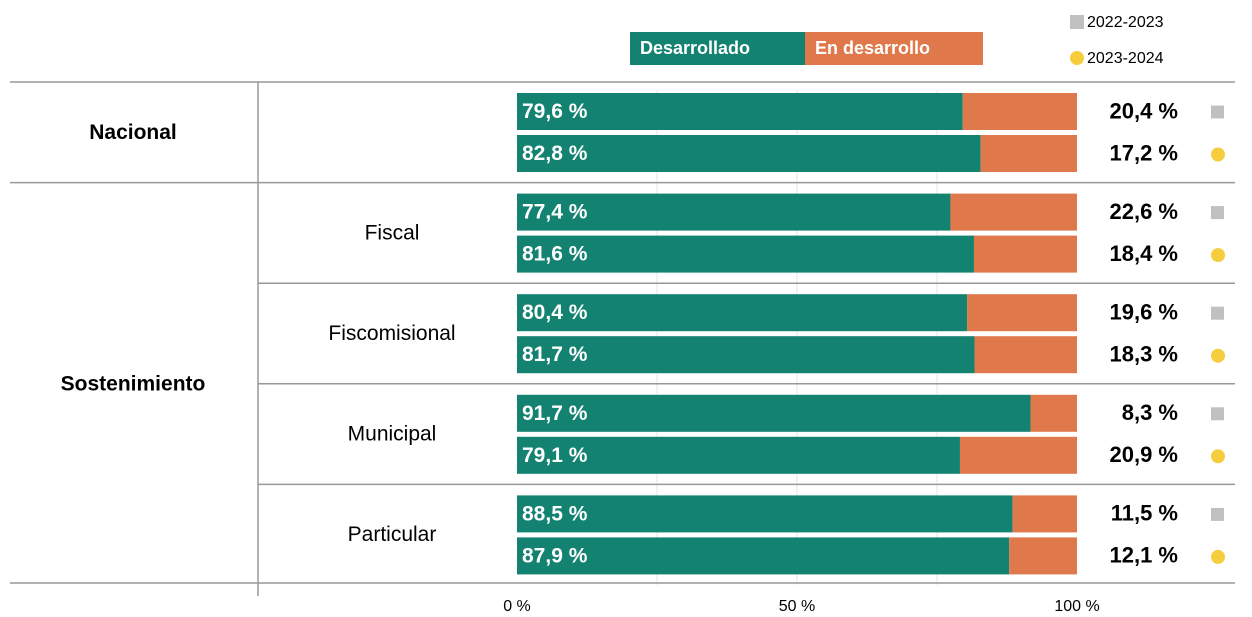 The height and width of the screenshot is (617, 1252). What do you see at coordinates (555, 312) in the screenshot?
I see `bar-label: 80,4 %` at bounding box center [555, 312].